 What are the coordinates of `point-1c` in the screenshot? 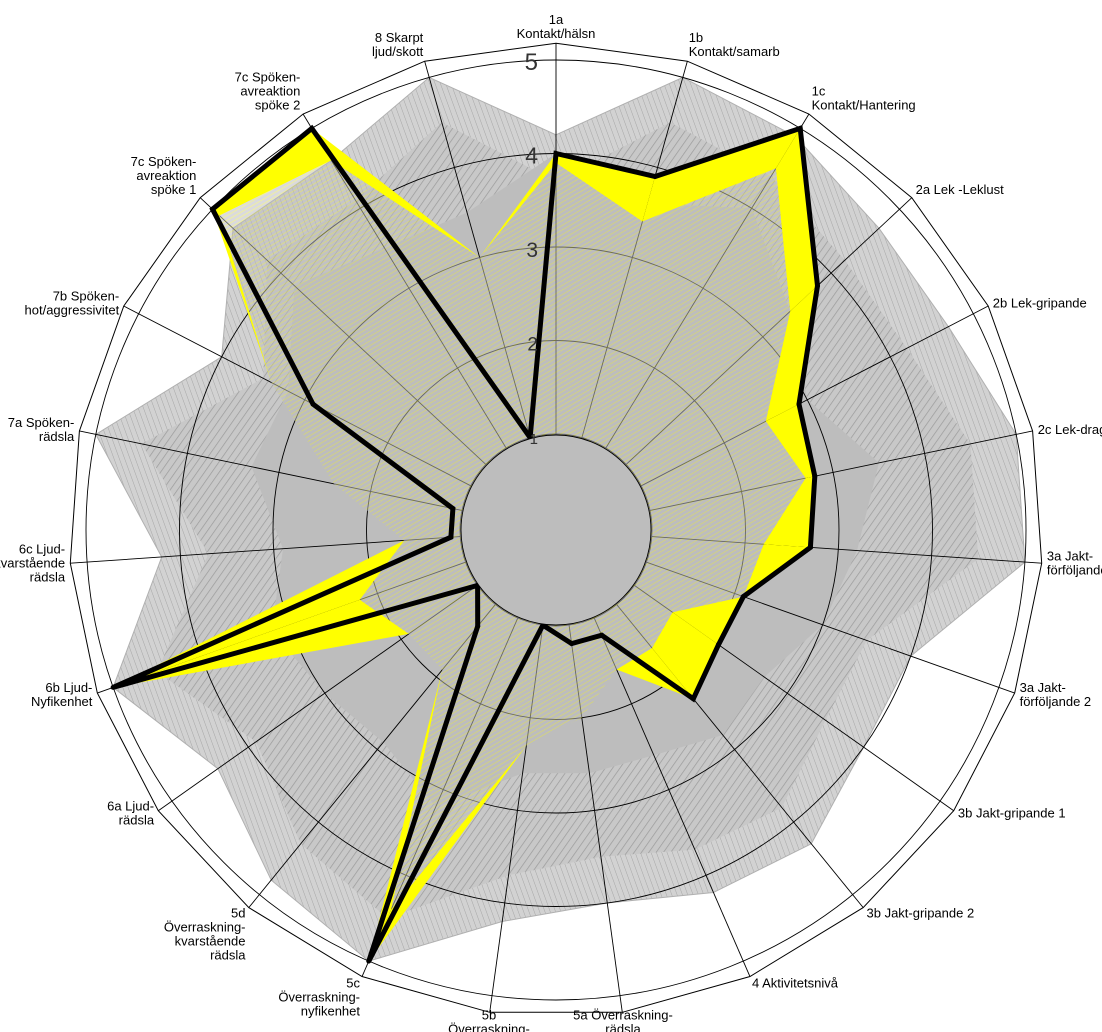 It's located at (800, 128).